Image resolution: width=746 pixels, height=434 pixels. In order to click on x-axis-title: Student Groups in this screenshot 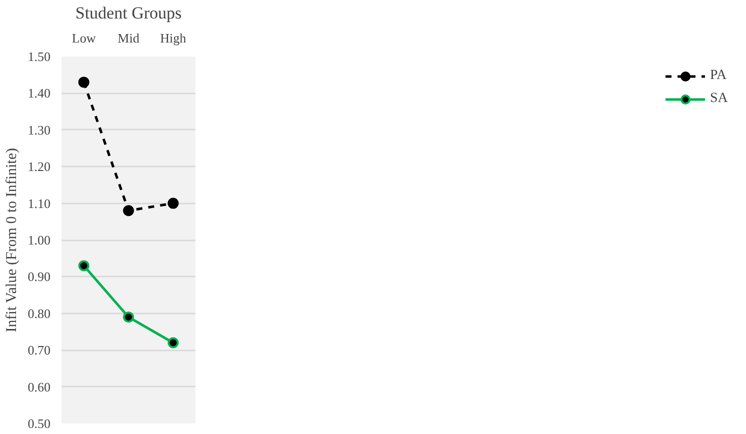, I will do `click(128, 13)`.